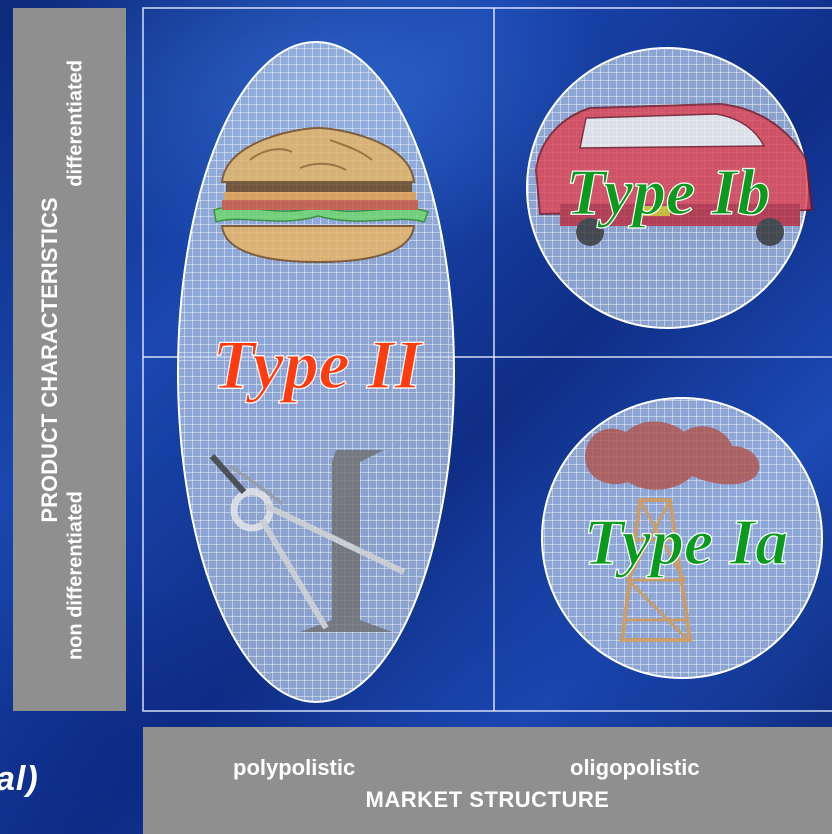 Image resolution: width=832 pixels, height=834 pixels. What do you see at coordinates (668, 192) in the screenshot?
I see `type-ib-label: Type Ib` at bounding box center [668, 192].